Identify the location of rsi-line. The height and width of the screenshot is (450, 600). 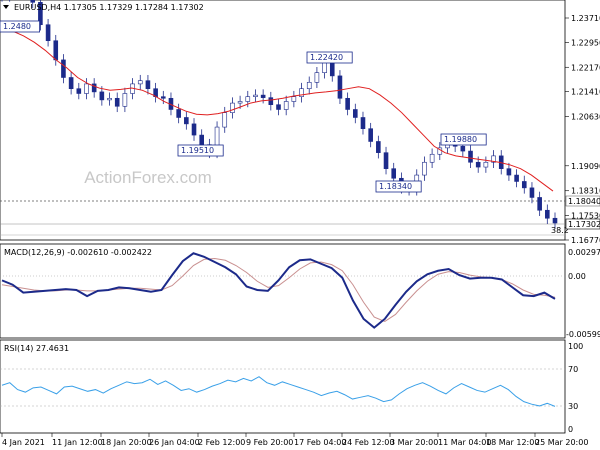
(278, 391).